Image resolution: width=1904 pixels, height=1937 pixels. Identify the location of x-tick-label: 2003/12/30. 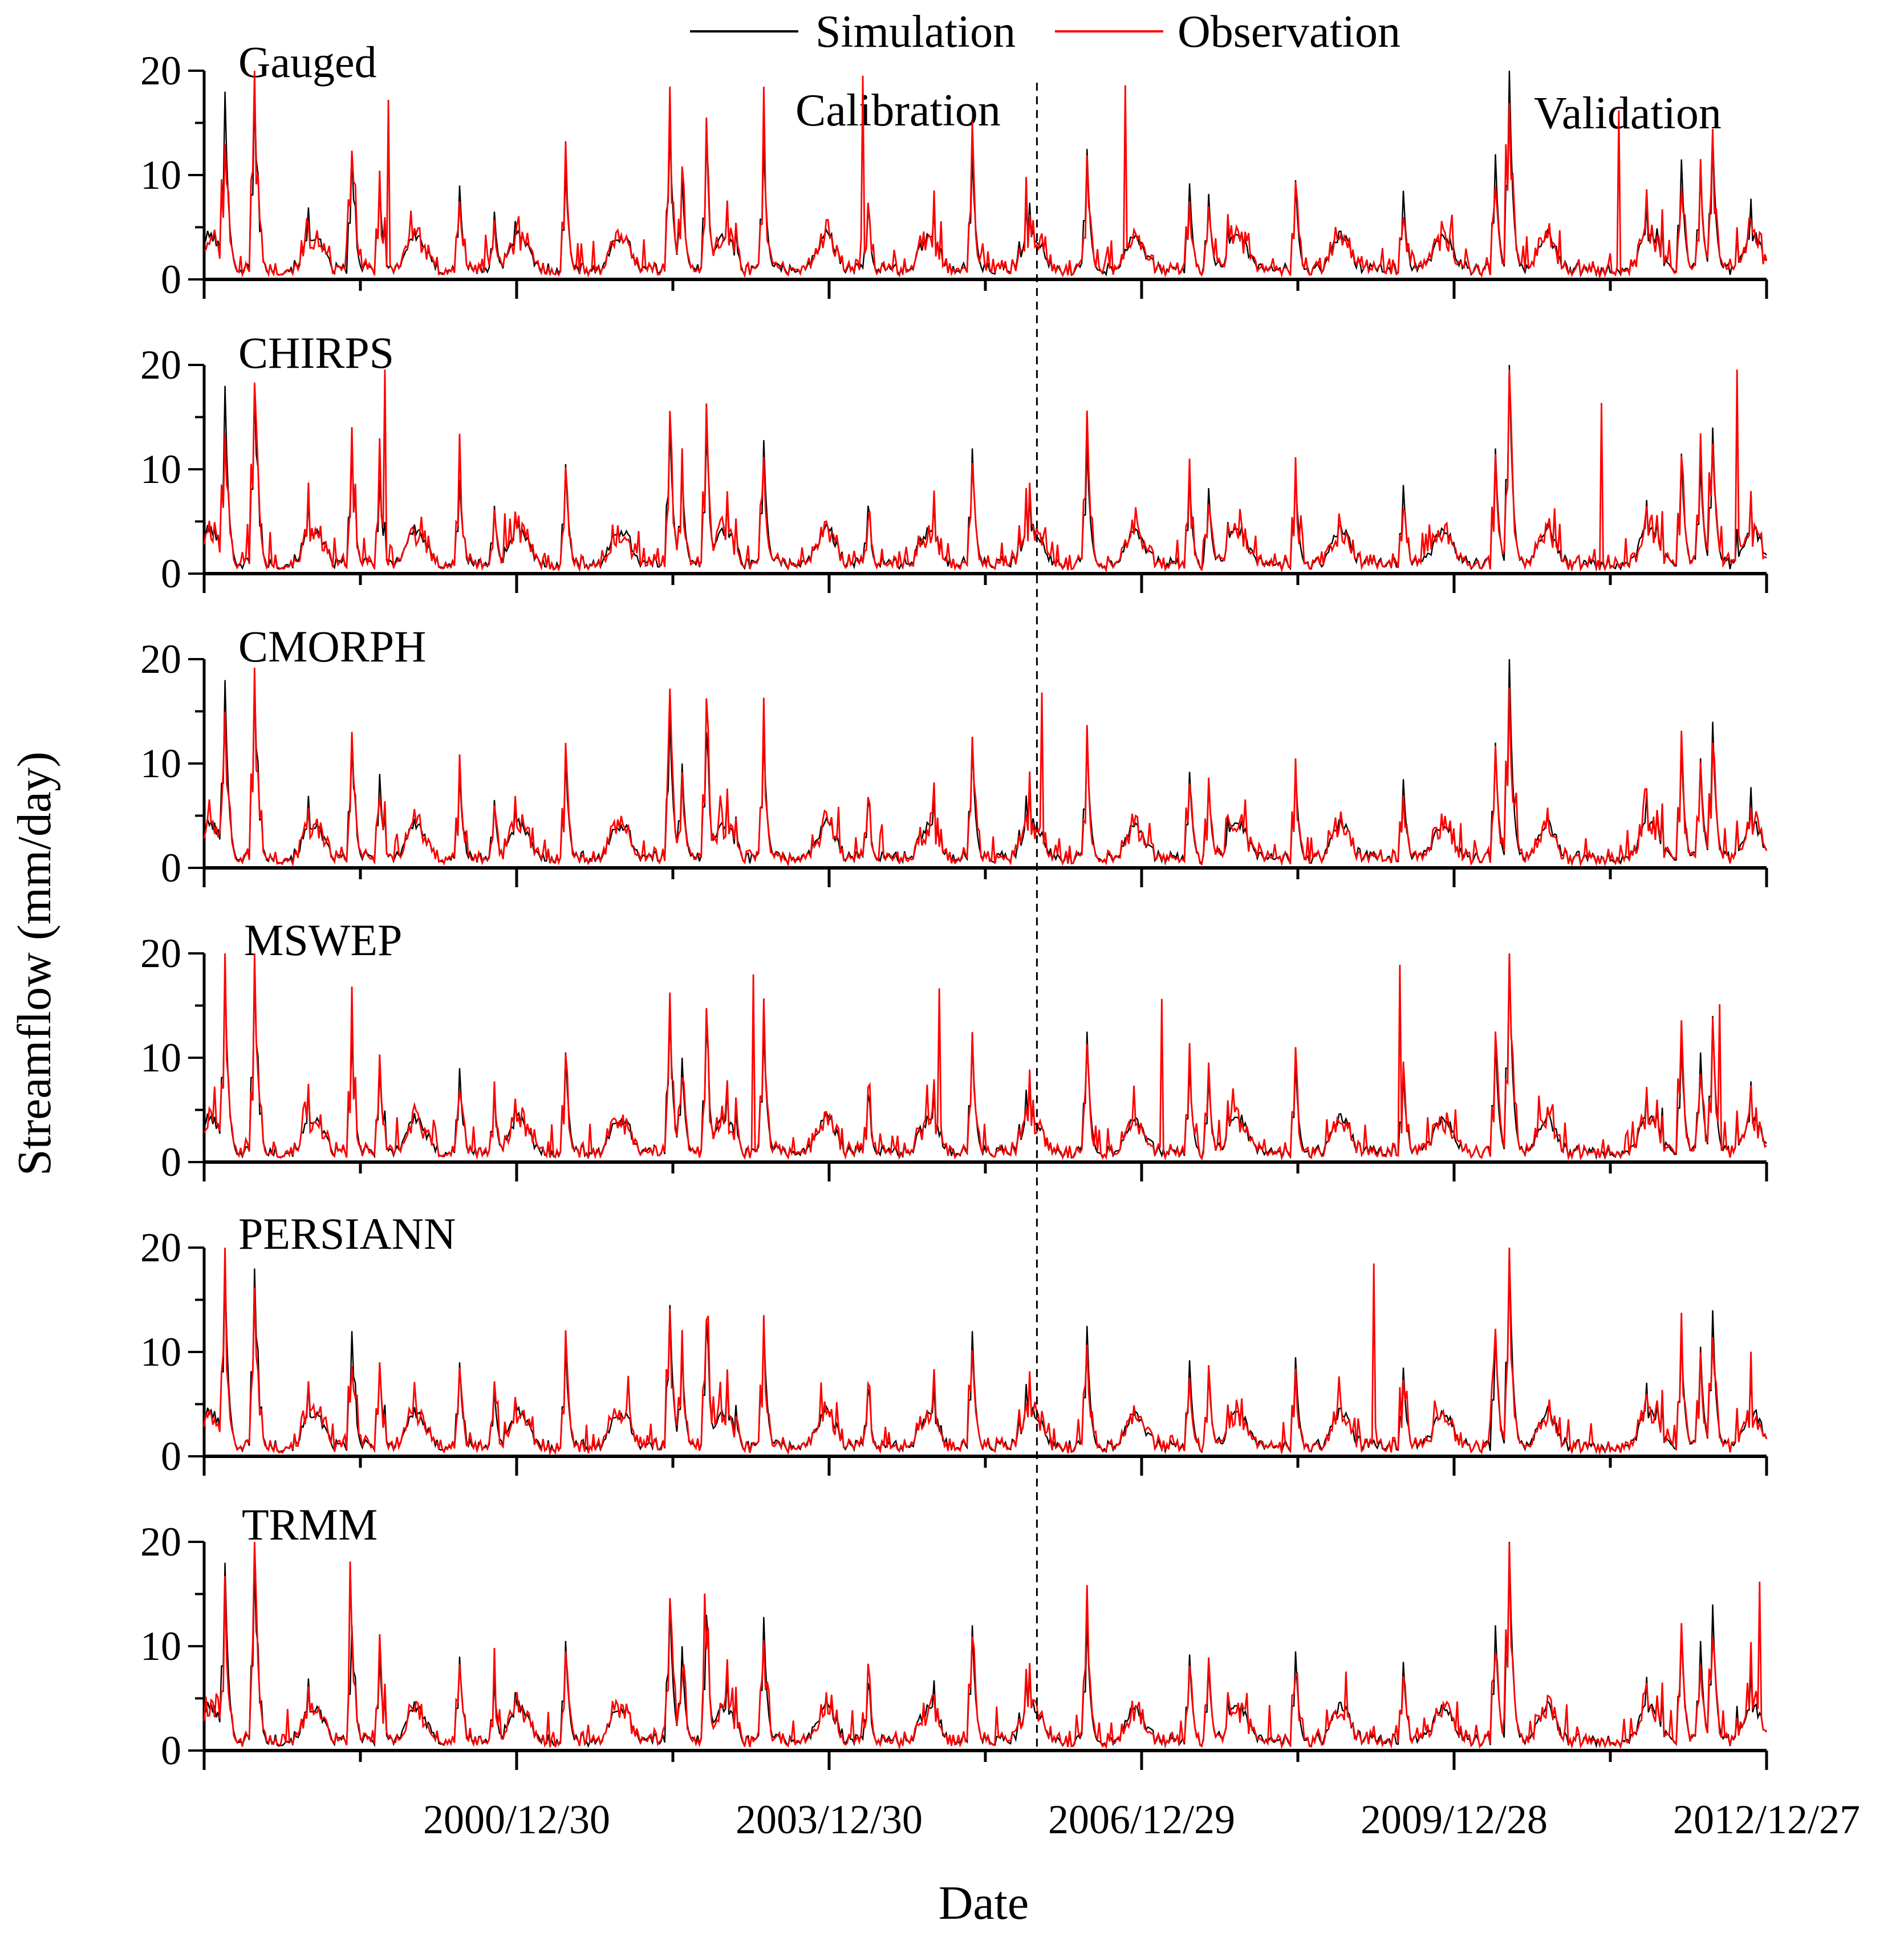
(829, 1820).